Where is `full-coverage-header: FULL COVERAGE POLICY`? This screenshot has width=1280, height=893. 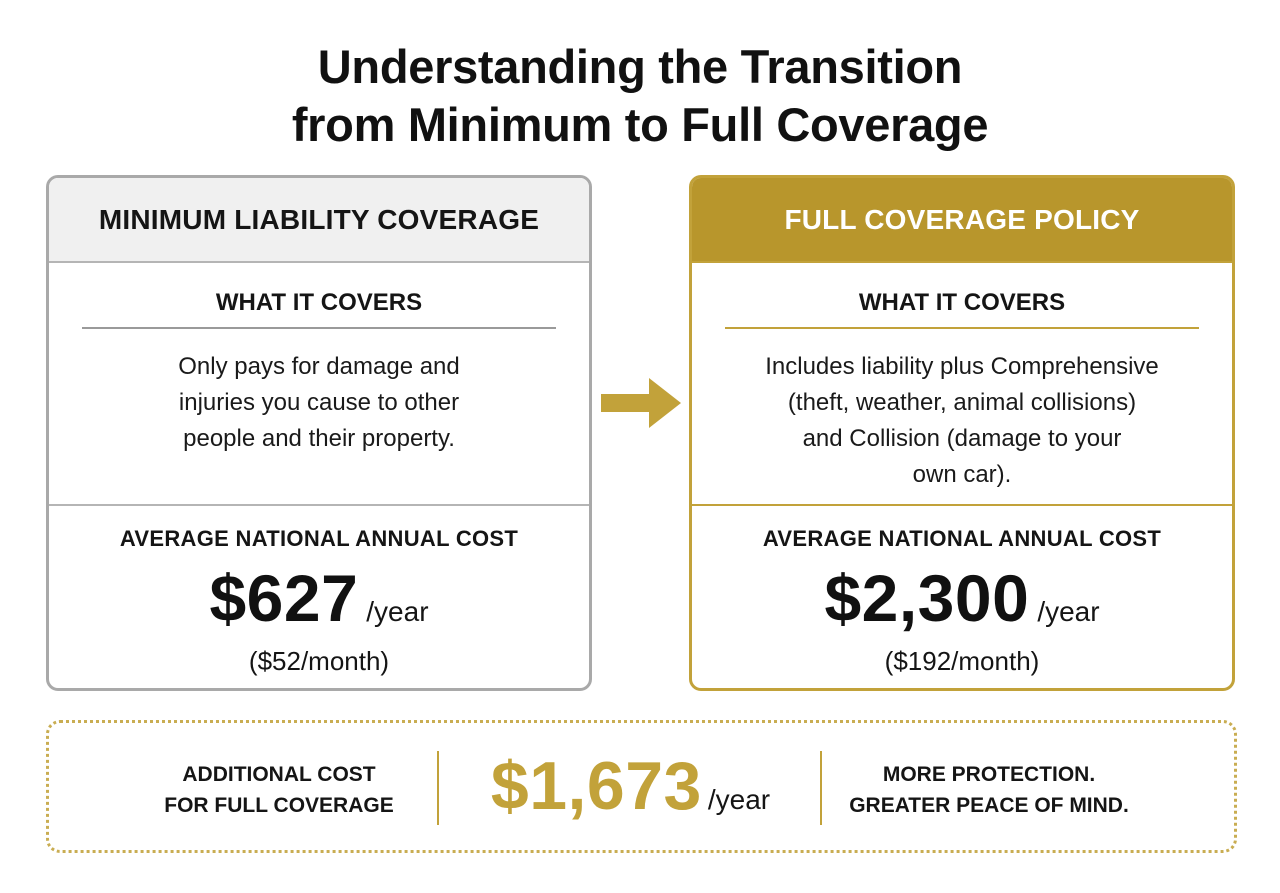
full-coverage-header: FULL COVERAGE POLICY is located at coordinates (962, 220).